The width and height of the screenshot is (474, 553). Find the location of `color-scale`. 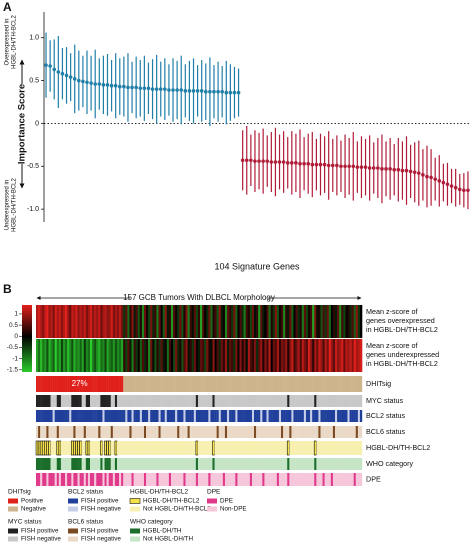

color-scale is located at coordinates (27, 338).